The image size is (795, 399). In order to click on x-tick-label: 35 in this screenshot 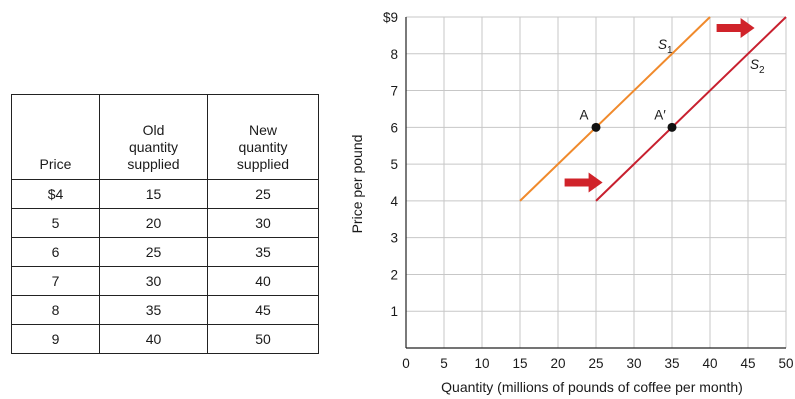, I will do `click(671, 363)`.